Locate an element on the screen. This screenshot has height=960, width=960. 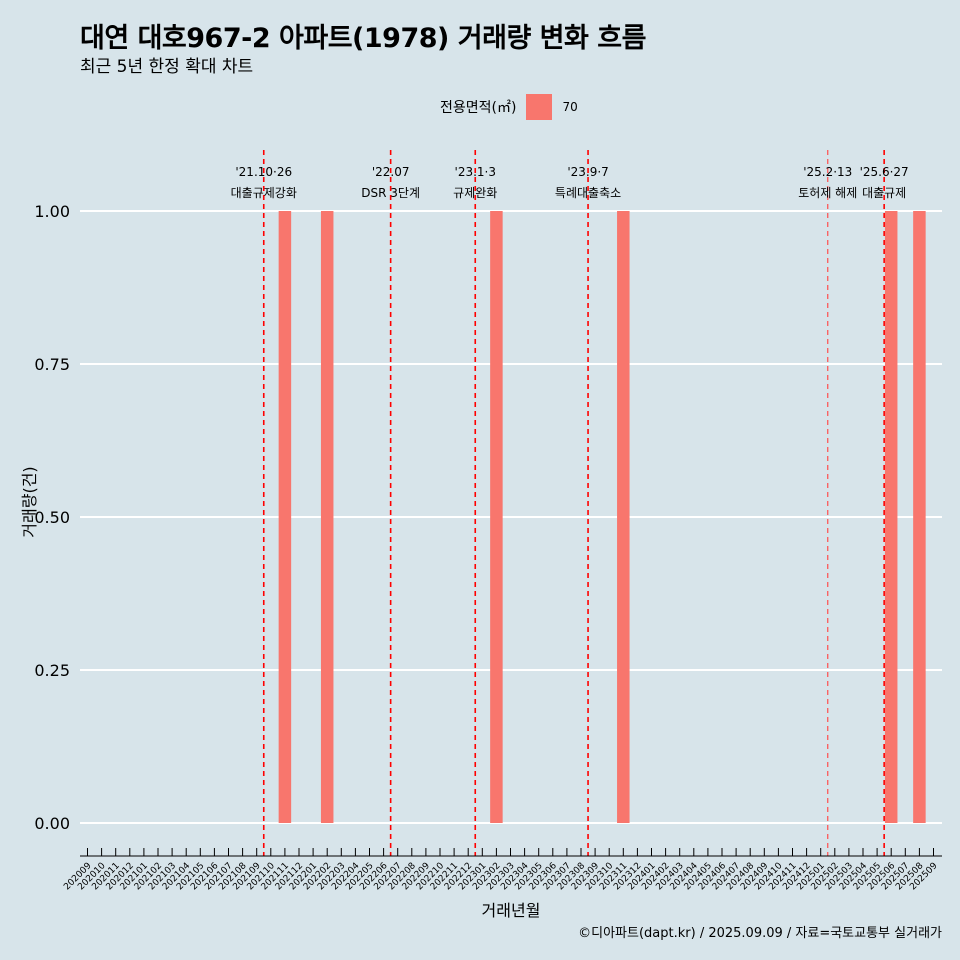
legend-entry-label: 70 is located at coordinates (570, 107).